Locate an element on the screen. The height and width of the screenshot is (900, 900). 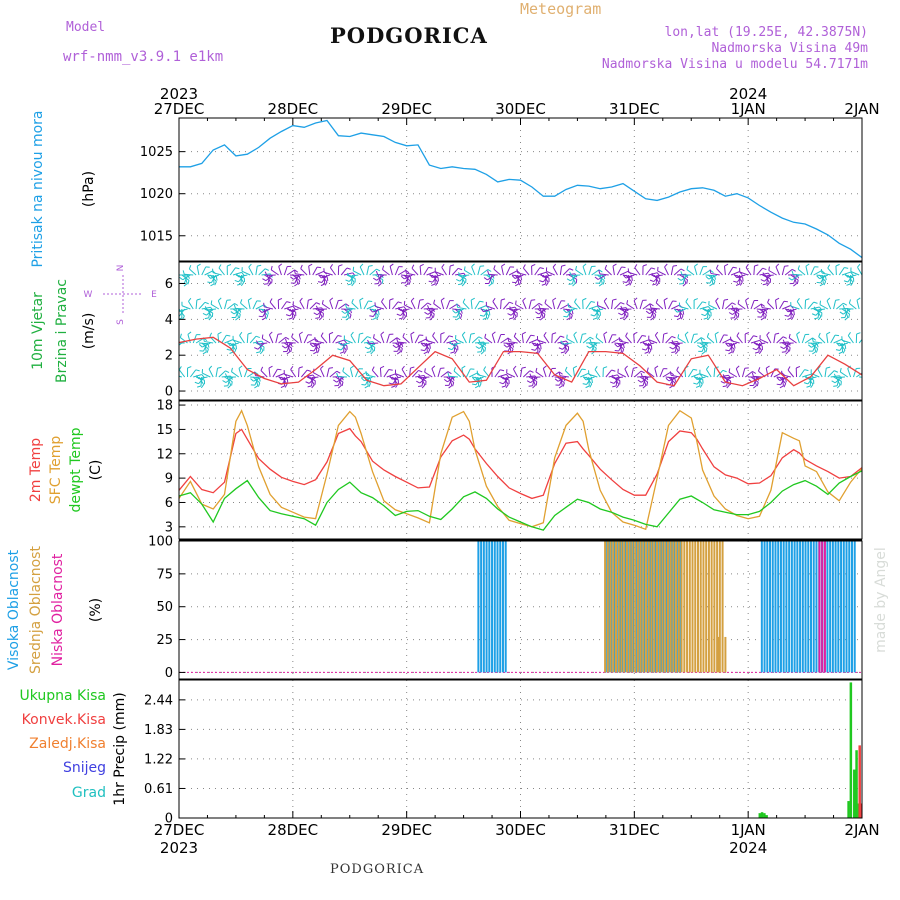
precip-legend-0: Ukupna Kisa is located at coordinates (62, 696).